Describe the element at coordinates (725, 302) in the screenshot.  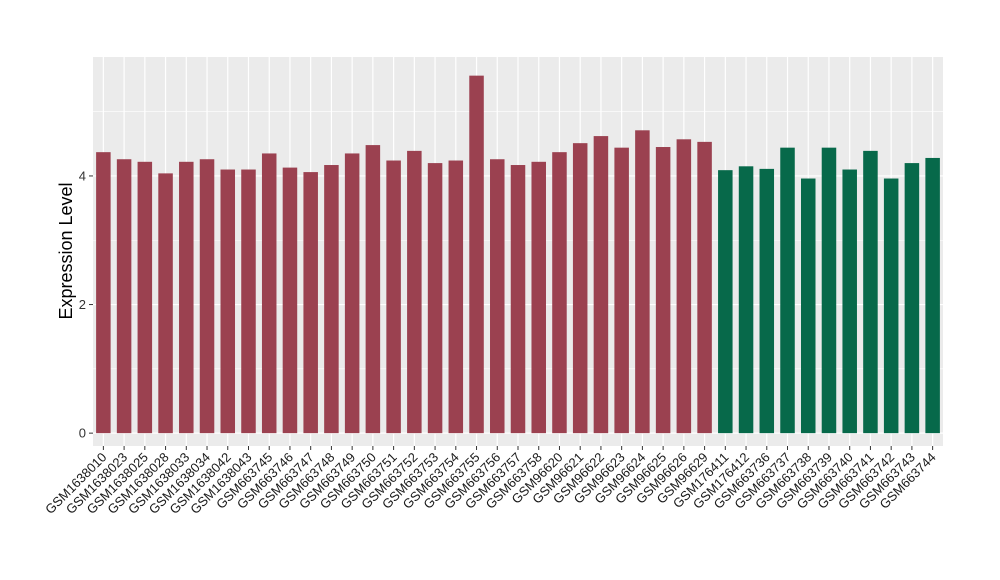
I see `bar-GSM176411` at that location.